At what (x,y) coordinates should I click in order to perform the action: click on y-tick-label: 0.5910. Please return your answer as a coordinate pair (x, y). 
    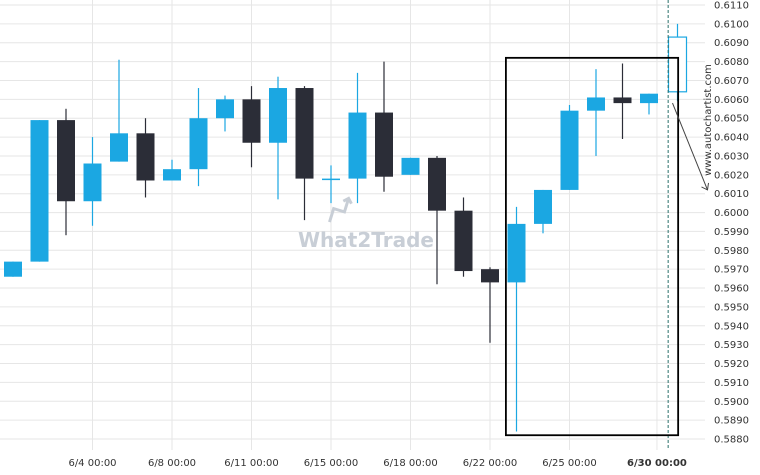
    Looking at the image, I should click on (731, 383).